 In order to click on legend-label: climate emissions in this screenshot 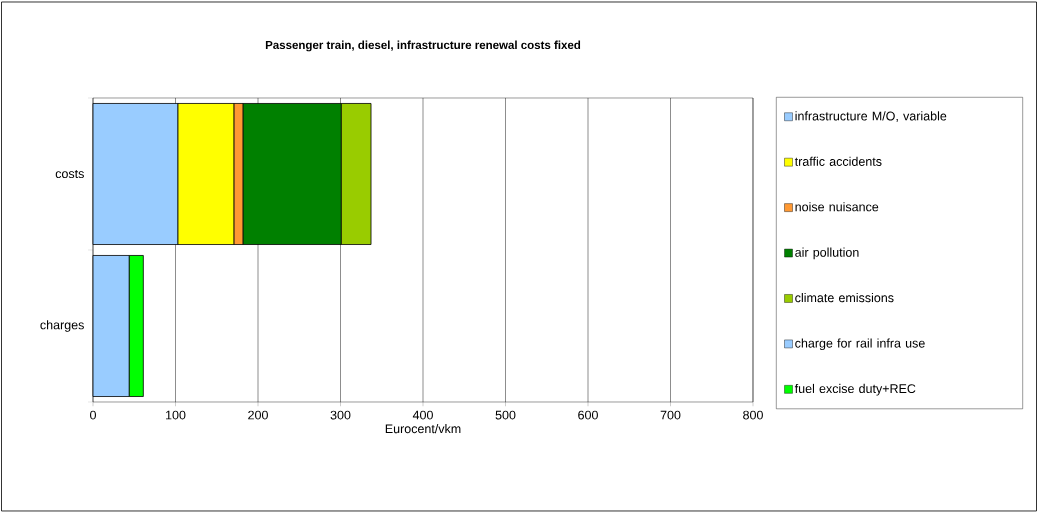, I will do `click(844, 298)`.